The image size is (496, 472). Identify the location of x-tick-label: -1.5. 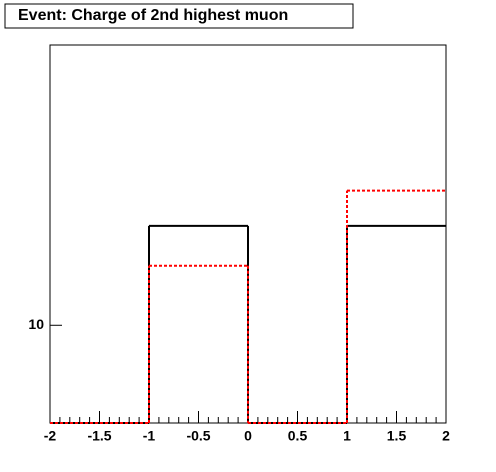
(99, 436).